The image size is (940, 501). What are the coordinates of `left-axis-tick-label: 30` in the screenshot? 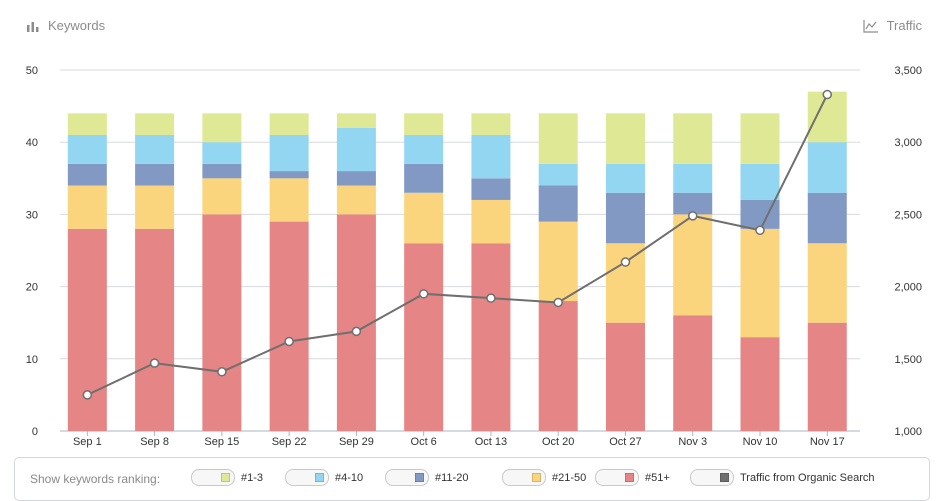 It's located at (32, 215).